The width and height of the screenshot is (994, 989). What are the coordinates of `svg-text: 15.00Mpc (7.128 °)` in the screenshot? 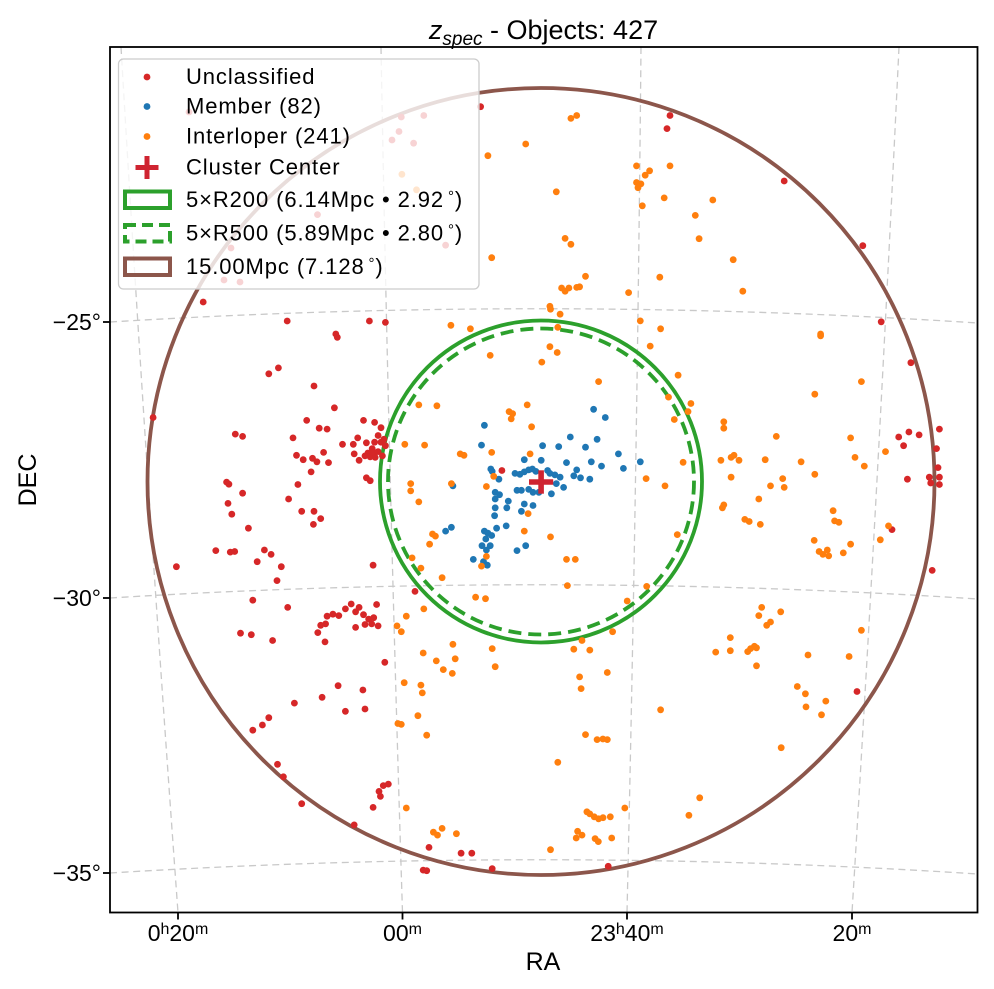 It's located at (285, 266).